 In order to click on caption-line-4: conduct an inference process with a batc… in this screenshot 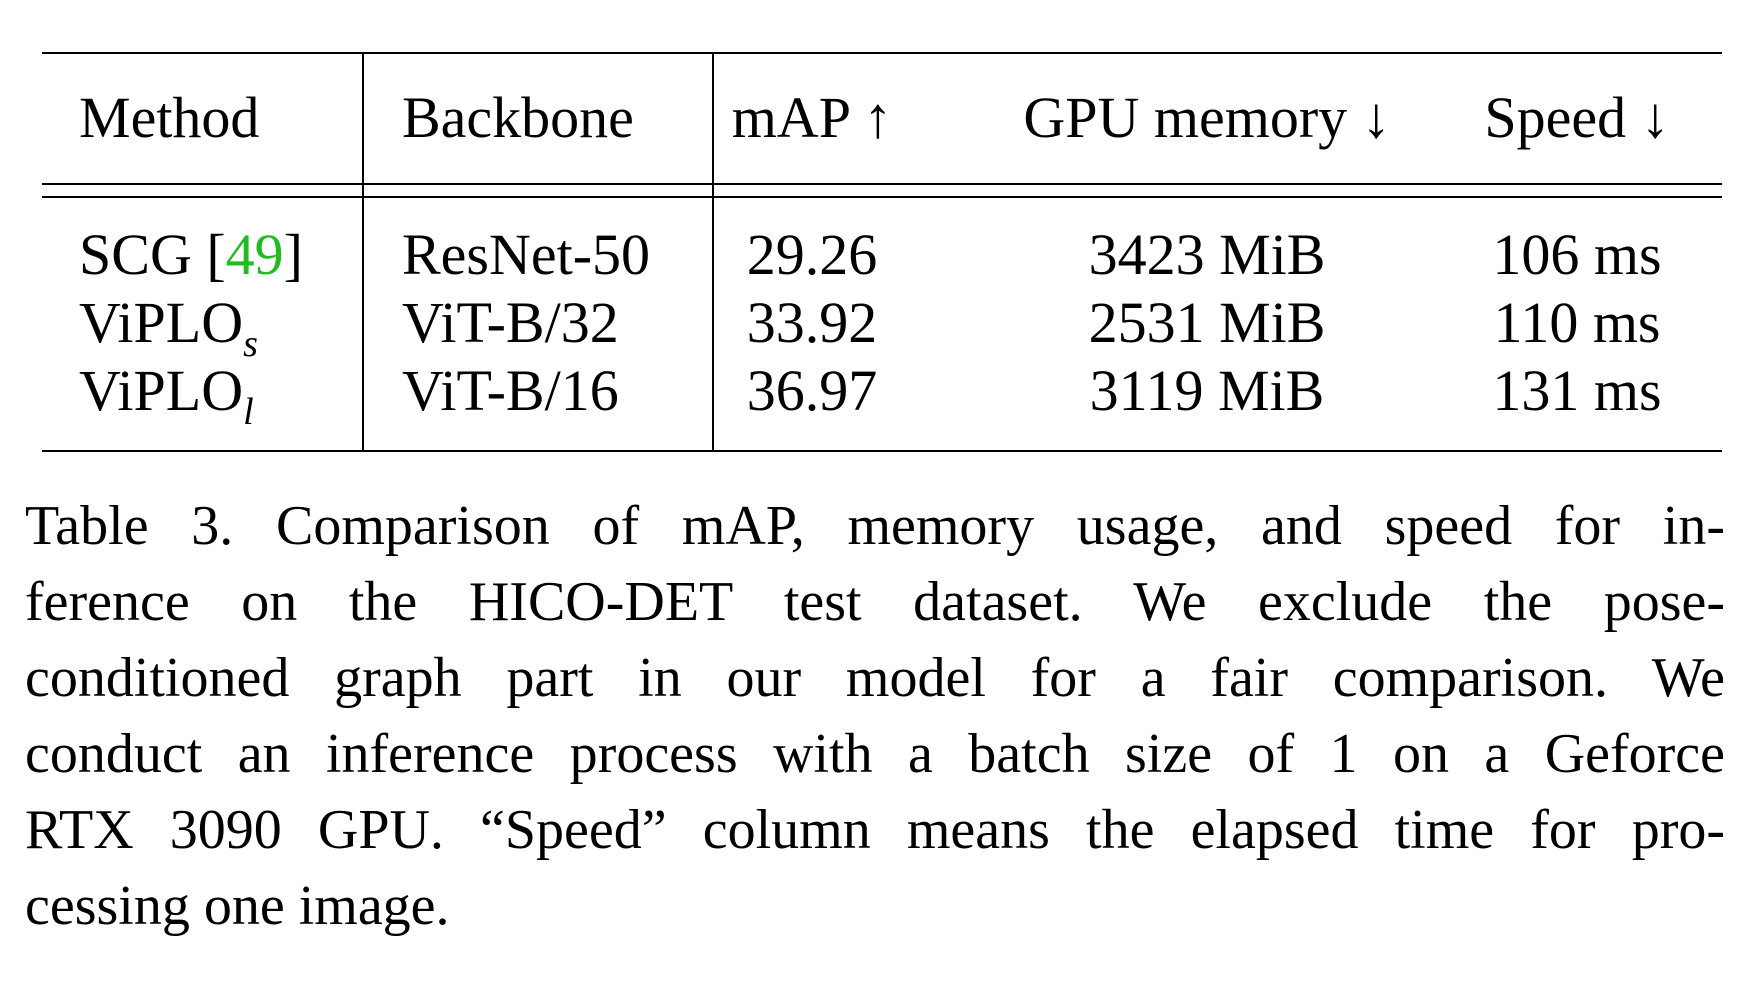, I will do `click(875, 754)`.